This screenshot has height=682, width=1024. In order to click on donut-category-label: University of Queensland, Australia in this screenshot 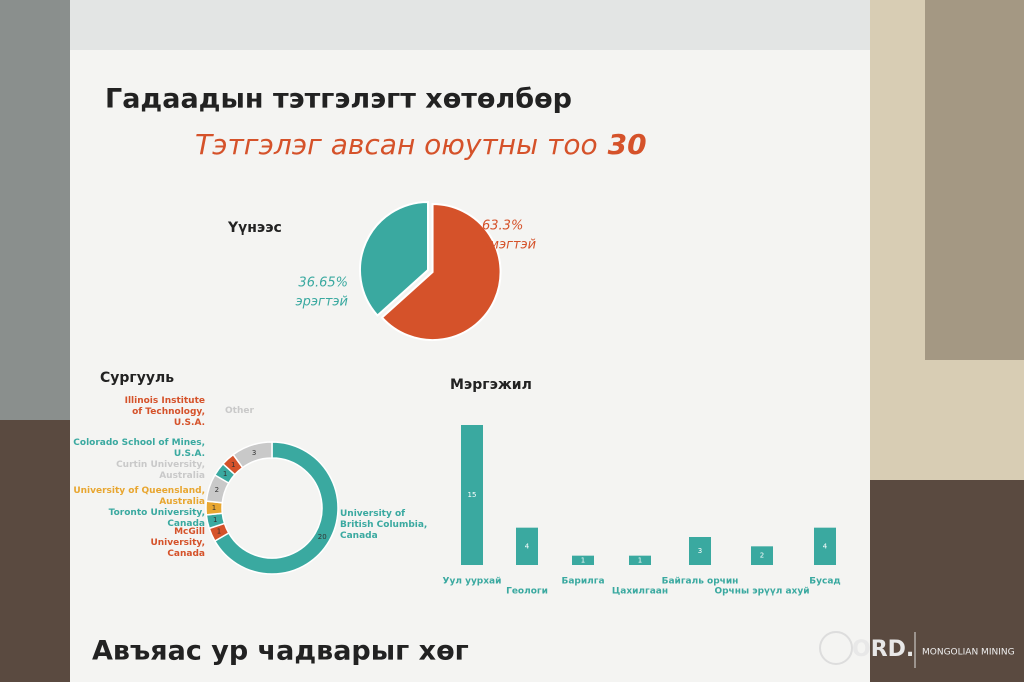, I will do `click(139, 496)`.